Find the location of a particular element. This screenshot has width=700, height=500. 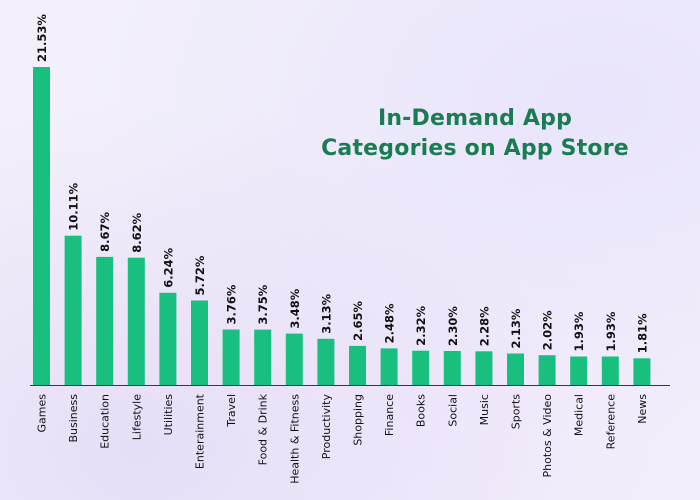

bar-value-label-1: 10.11% is located at coordinates (74, 206).